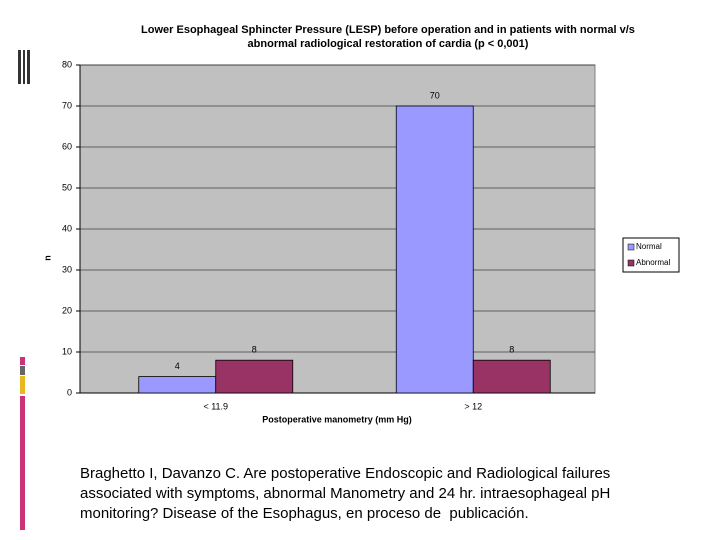  What do you see at coordinates (47, 258) in the screenshot?
I see `y-axis-label: n` at bounding box center [47, 258].